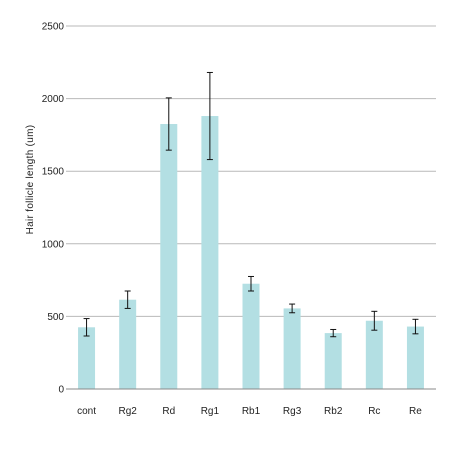 The image size is (460, 460). Describe the element at coordinates (55, 317) in the screenshot. I see `y-tick-label: 500` at that location.